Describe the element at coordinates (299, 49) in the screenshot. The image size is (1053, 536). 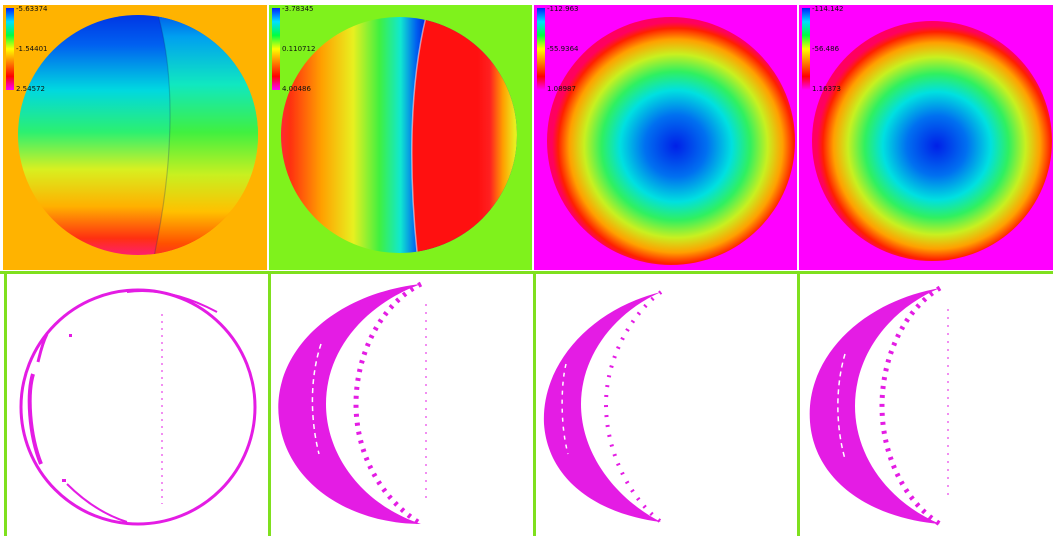
I see `colorbar-mid-label: 0.110712` at that location.